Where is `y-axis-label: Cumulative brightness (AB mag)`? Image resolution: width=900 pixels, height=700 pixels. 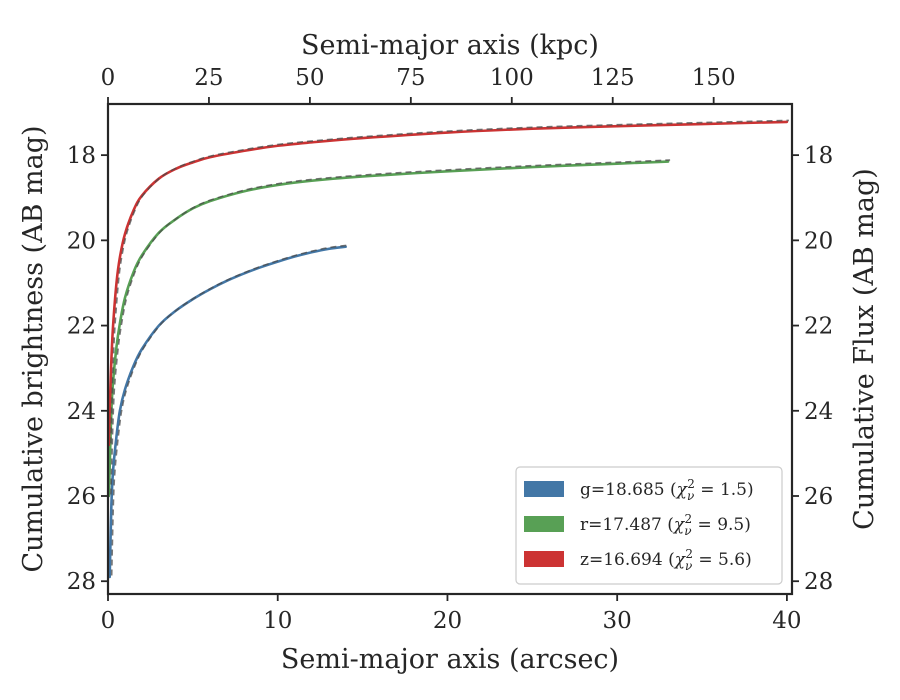 y-axis-label: Cumulative brightness (AB mag) is located at coordinates (33, 348).